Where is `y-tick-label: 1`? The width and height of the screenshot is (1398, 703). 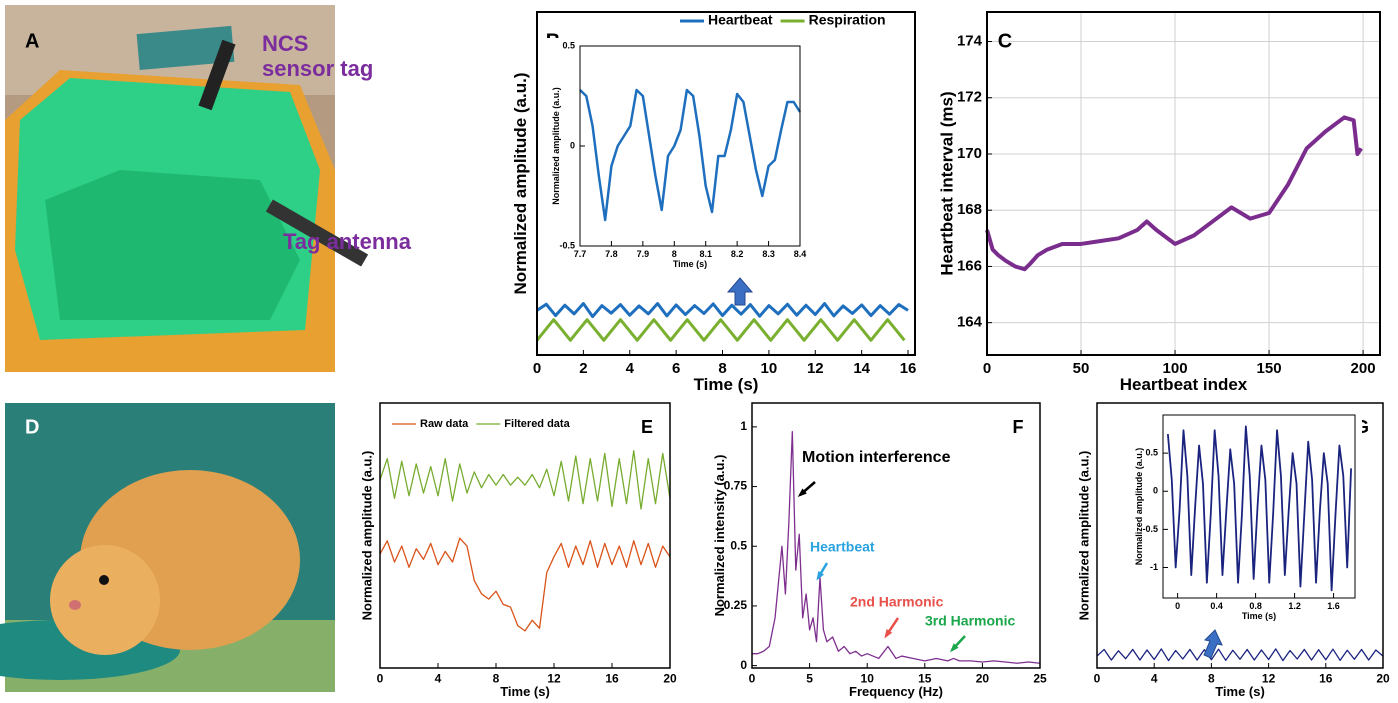
y-tick-label: 1 is located at coordinates (743, 426).